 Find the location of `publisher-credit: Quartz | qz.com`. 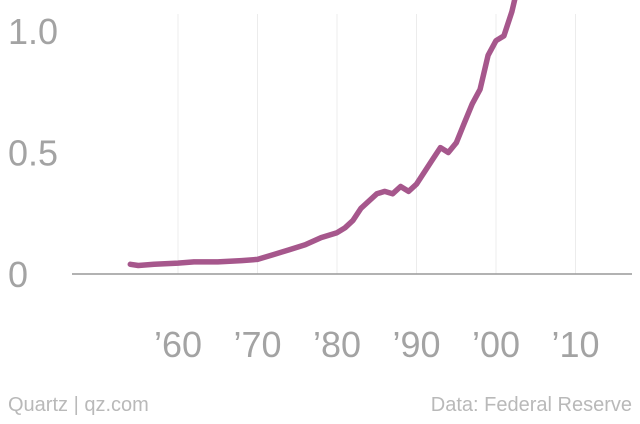

publisher-credit: Quartz | qz.com is located at coordinates (78, 405).